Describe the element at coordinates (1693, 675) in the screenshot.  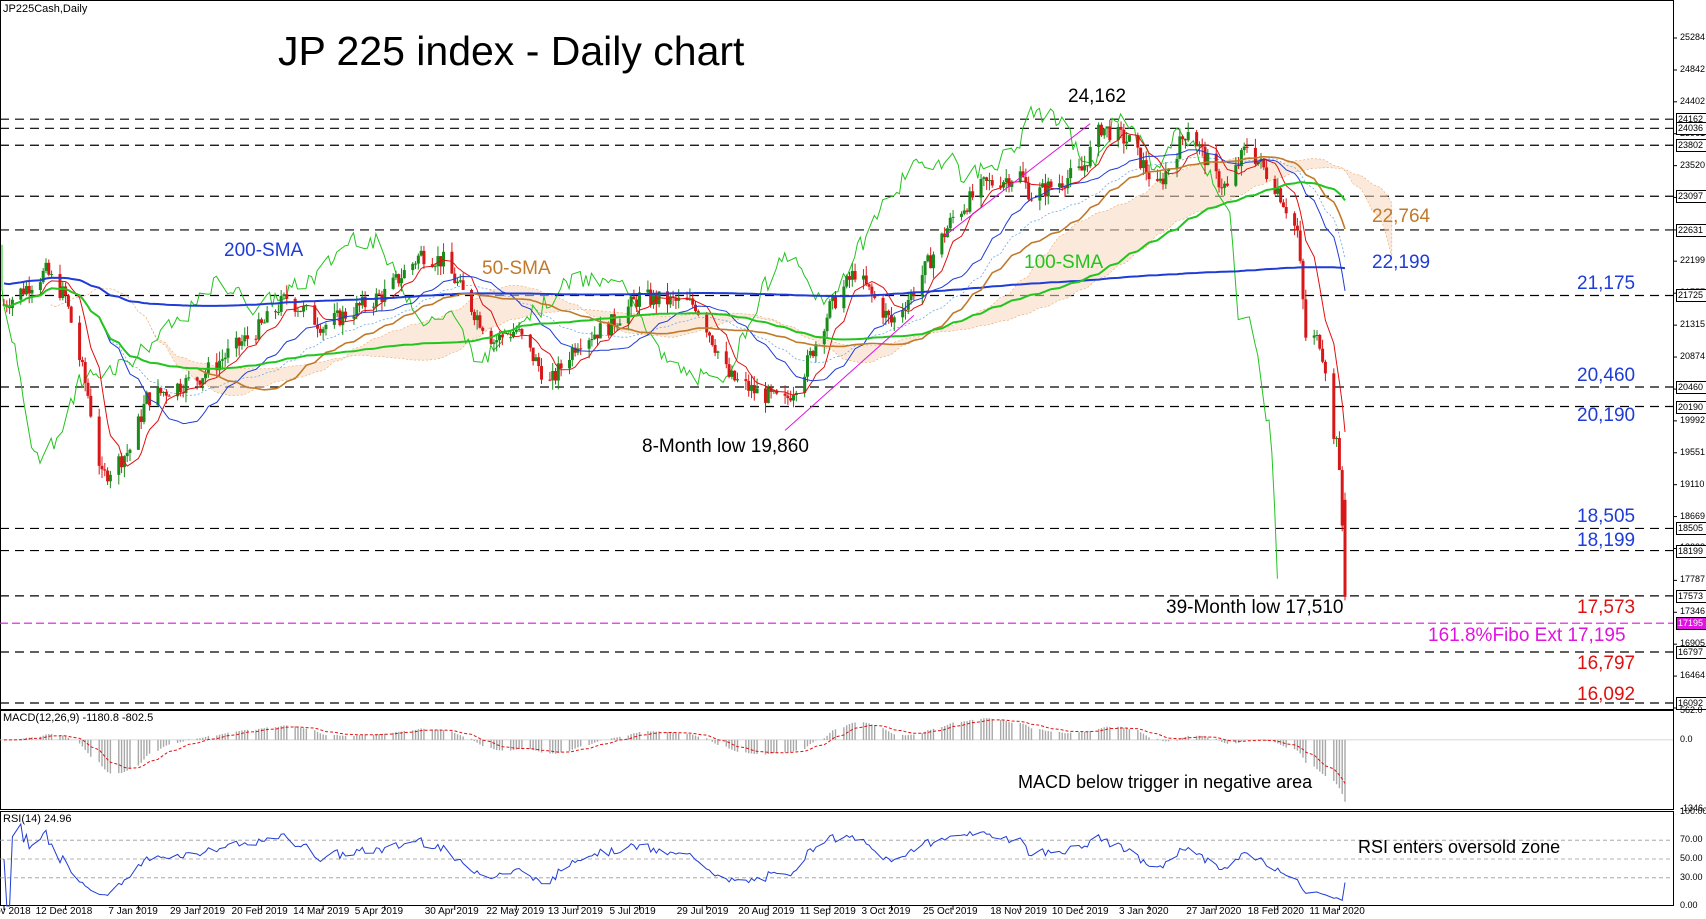
I see `price-tick-label: 16464` at that location.